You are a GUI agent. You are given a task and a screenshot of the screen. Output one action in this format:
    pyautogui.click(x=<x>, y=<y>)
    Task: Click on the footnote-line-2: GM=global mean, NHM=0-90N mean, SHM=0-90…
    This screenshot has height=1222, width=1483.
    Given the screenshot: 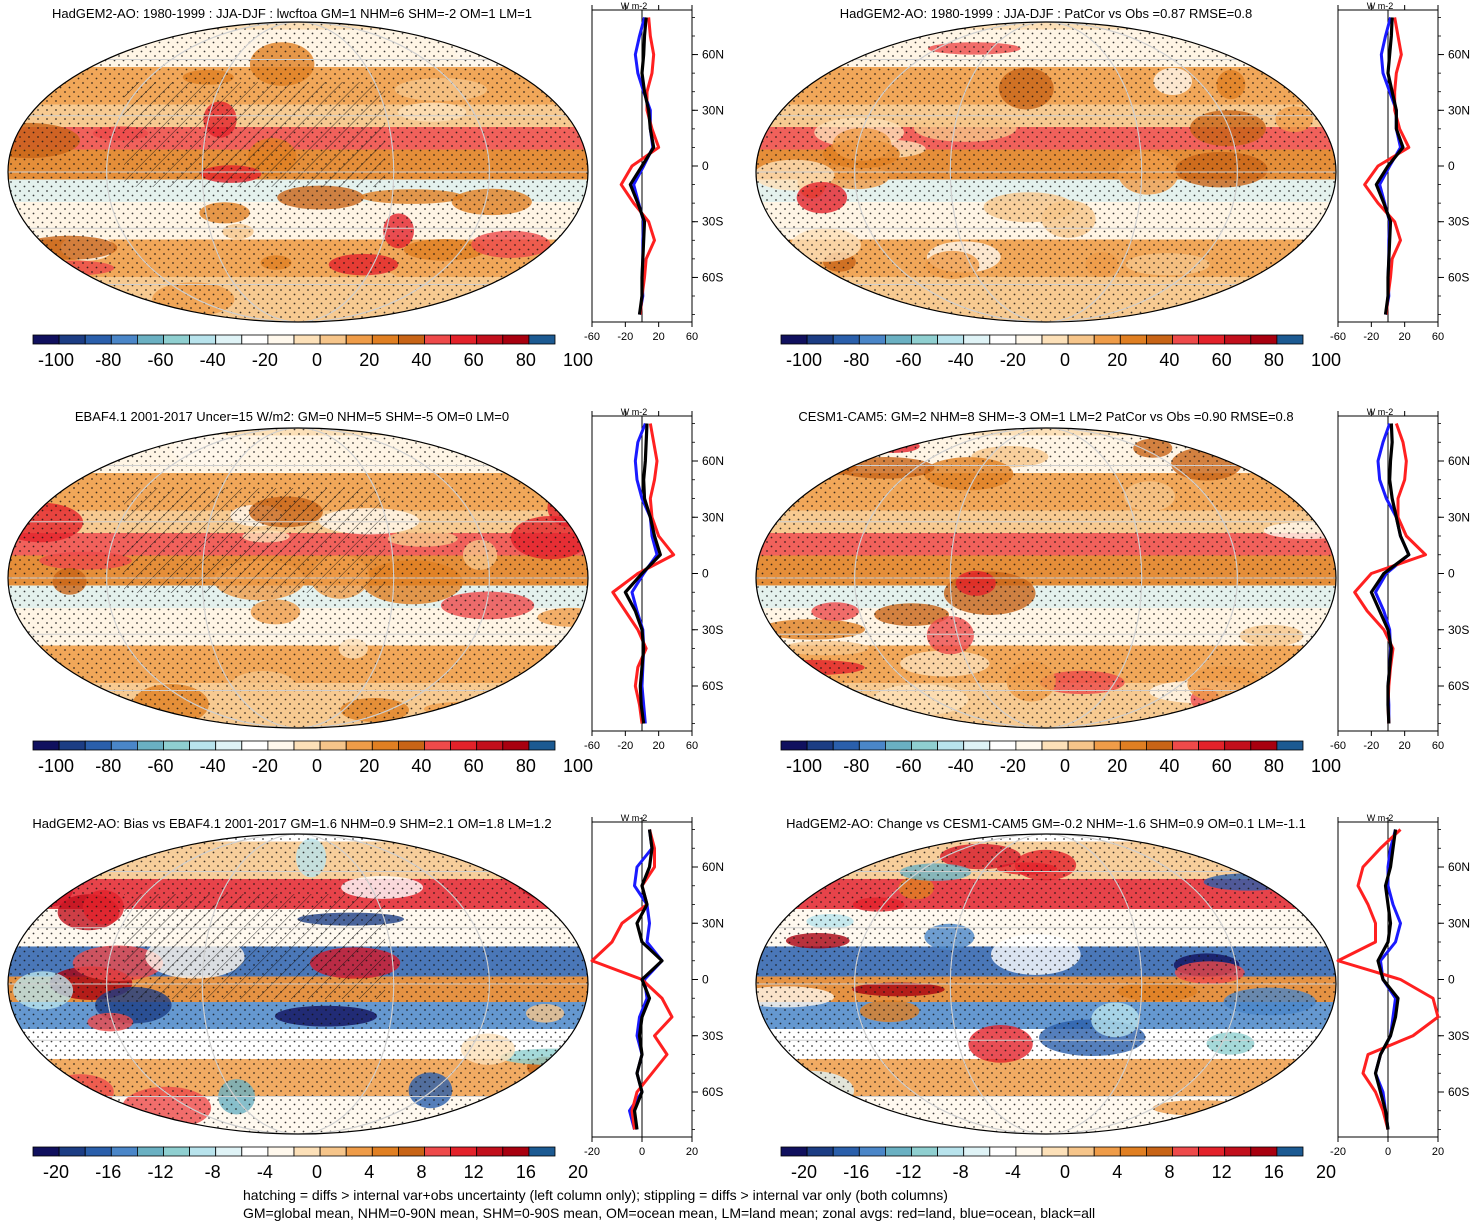 What is the action you would take?
    pyautogui.click(x=669, y=1213)
    